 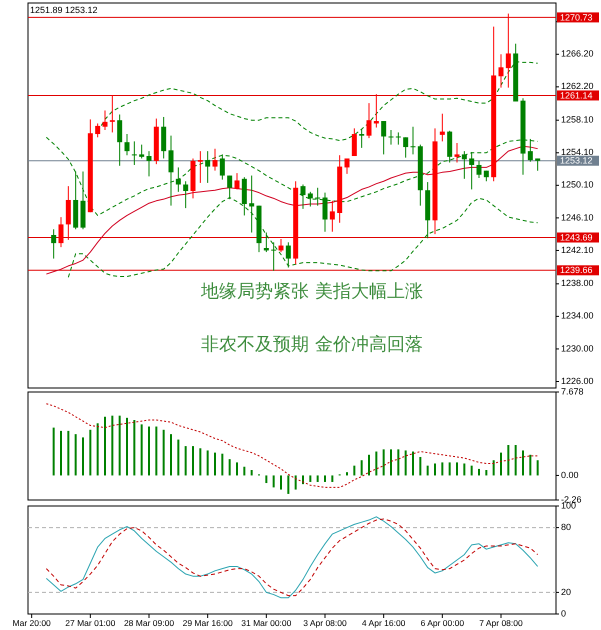 What do you see at coordinates (576, 95) in the screenshot?
I see `ref-line-label: 1261.14` at bounding box center [576, 95].